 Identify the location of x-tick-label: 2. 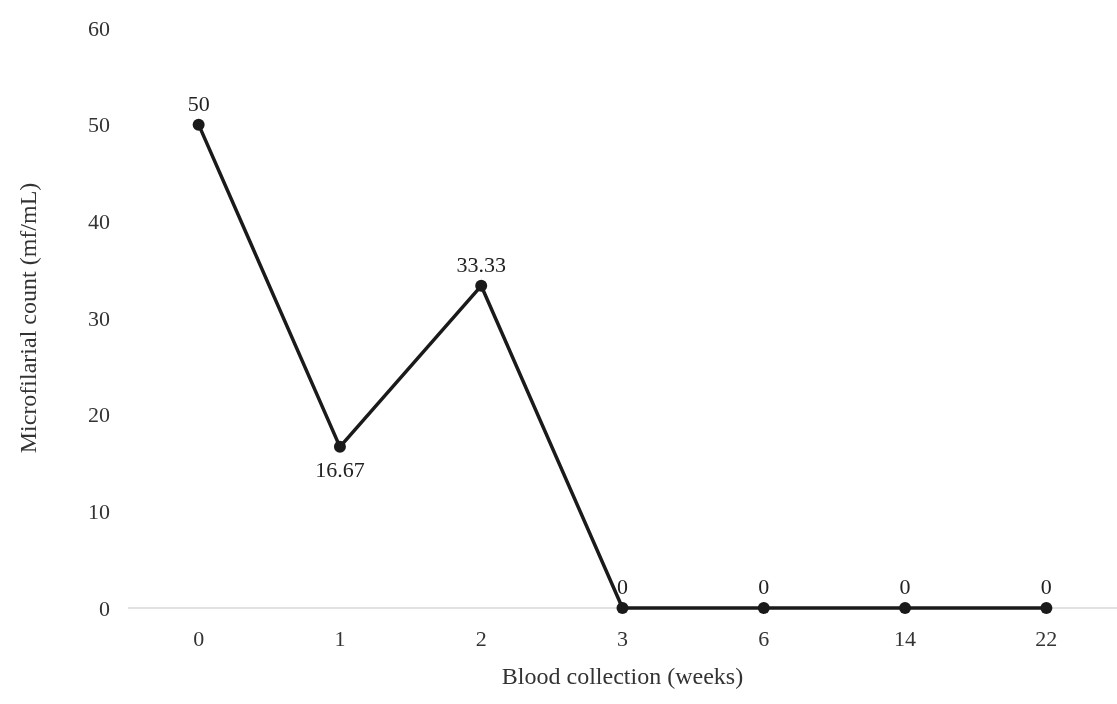
(481, 638).